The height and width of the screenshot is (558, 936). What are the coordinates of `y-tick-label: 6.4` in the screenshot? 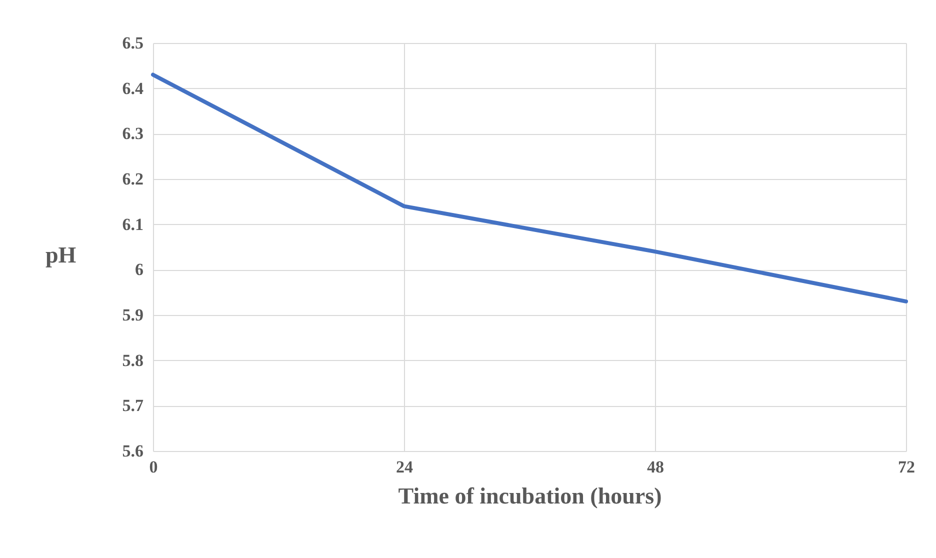 It's located at (133, 88).